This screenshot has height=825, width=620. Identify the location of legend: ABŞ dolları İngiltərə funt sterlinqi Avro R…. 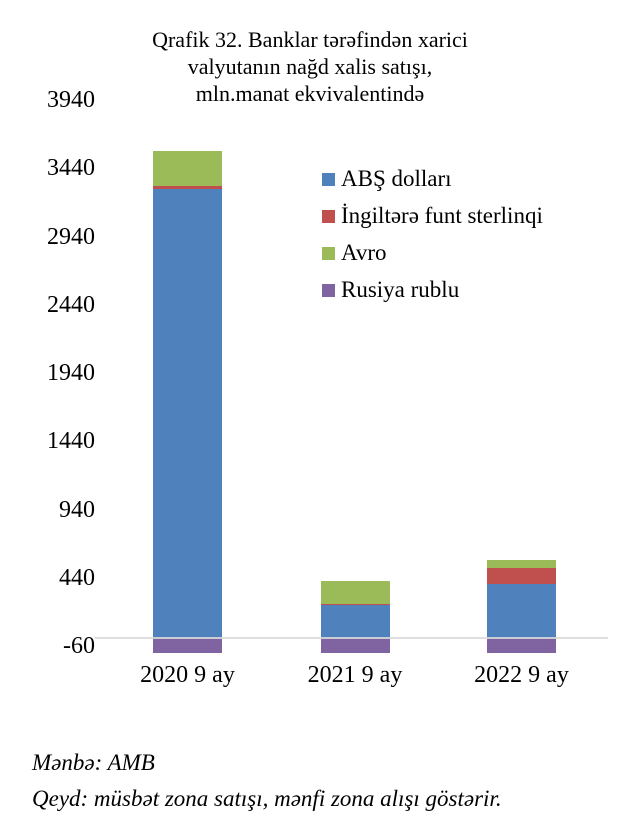
(432, 240).